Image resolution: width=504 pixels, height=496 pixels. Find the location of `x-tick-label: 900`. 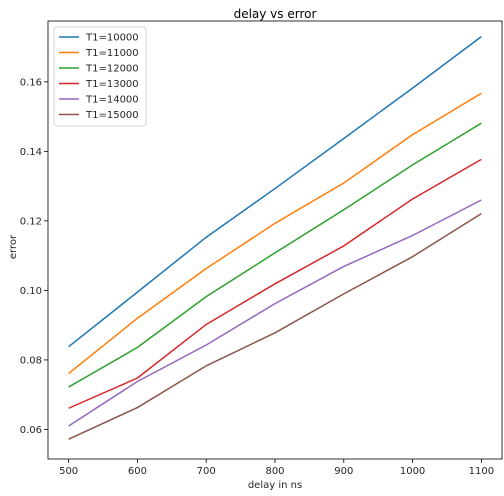

x-tick-label: 900 is located at coordinates (343, 471).